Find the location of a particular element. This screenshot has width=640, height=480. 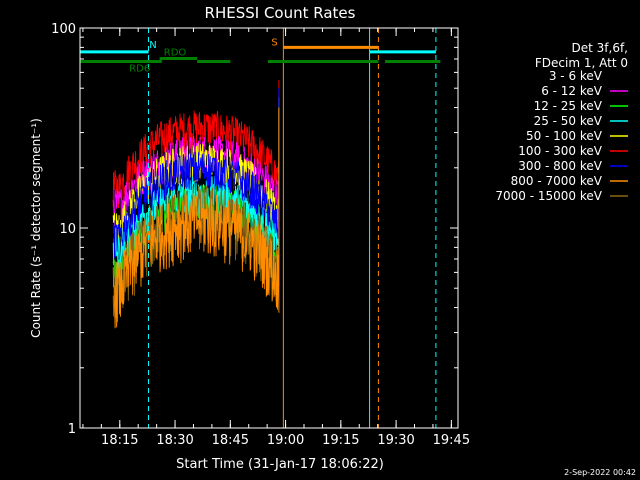

footer-date: 2-Sep-2022 00:42 is located at coordinates (600, 472).